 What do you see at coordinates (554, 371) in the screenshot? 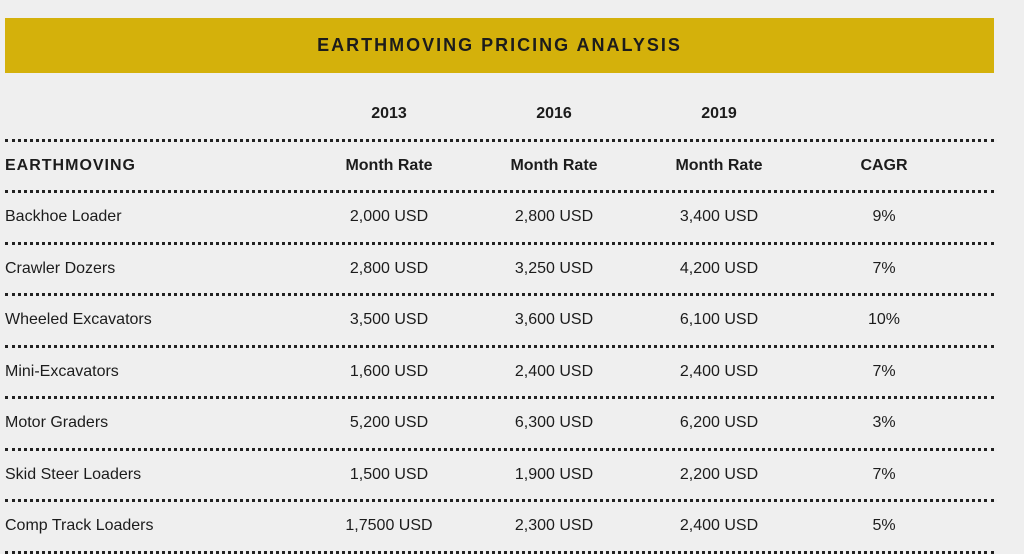
I see `rate-2016: 2,400 USD` at bounding box center [554, 371].